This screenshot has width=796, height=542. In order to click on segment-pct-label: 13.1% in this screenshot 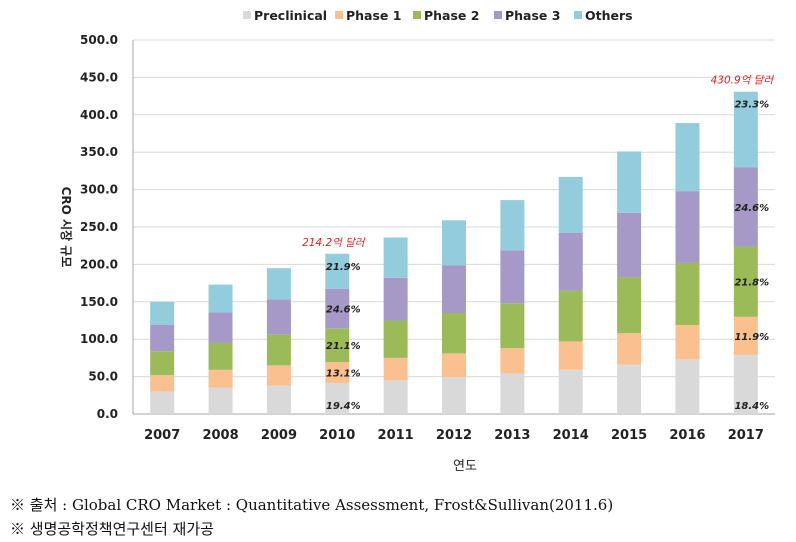, I will do `click(343, 373)`.